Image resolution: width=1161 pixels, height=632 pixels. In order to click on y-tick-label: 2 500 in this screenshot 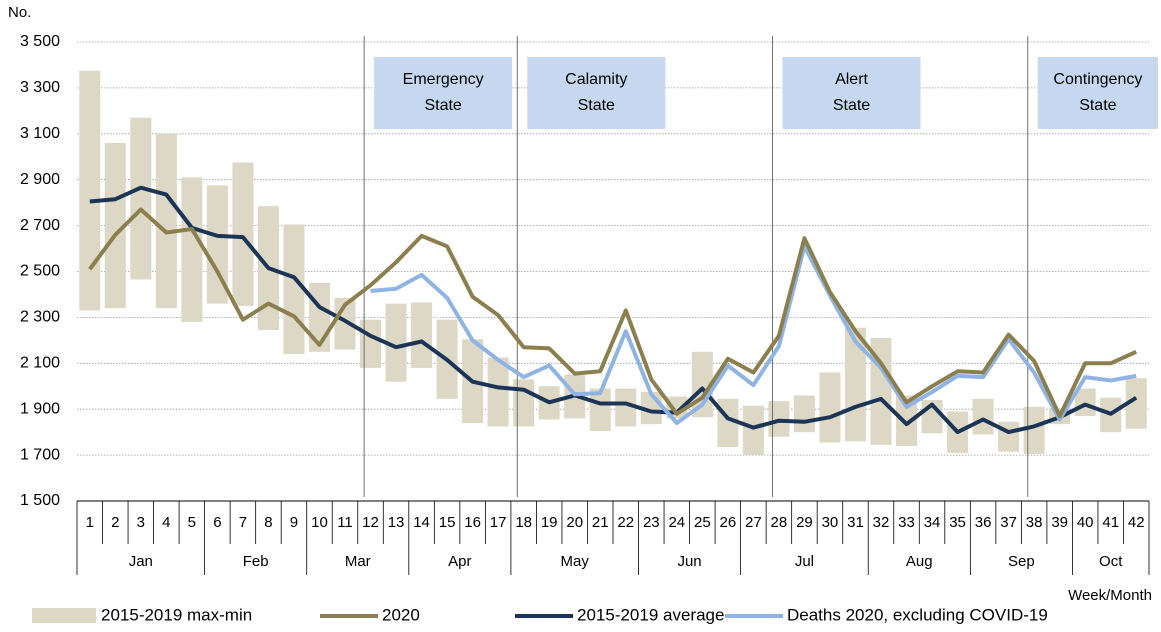, I will do `click(40, 271)`.